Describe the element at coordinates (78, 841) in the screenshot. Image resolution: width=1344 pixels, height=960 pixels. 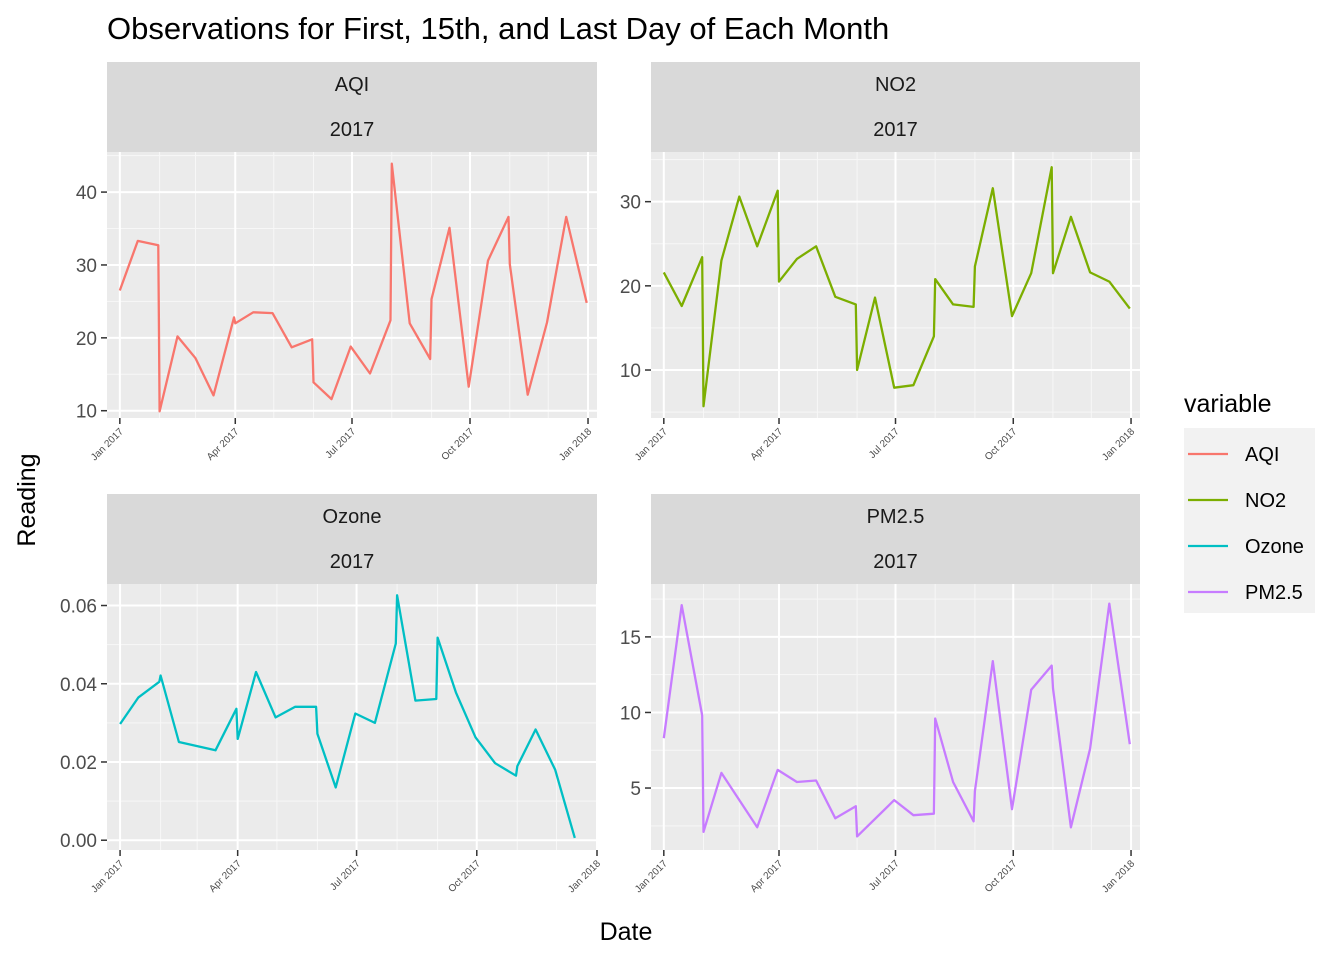
I see `y-tick-label: 0.00` at that location.